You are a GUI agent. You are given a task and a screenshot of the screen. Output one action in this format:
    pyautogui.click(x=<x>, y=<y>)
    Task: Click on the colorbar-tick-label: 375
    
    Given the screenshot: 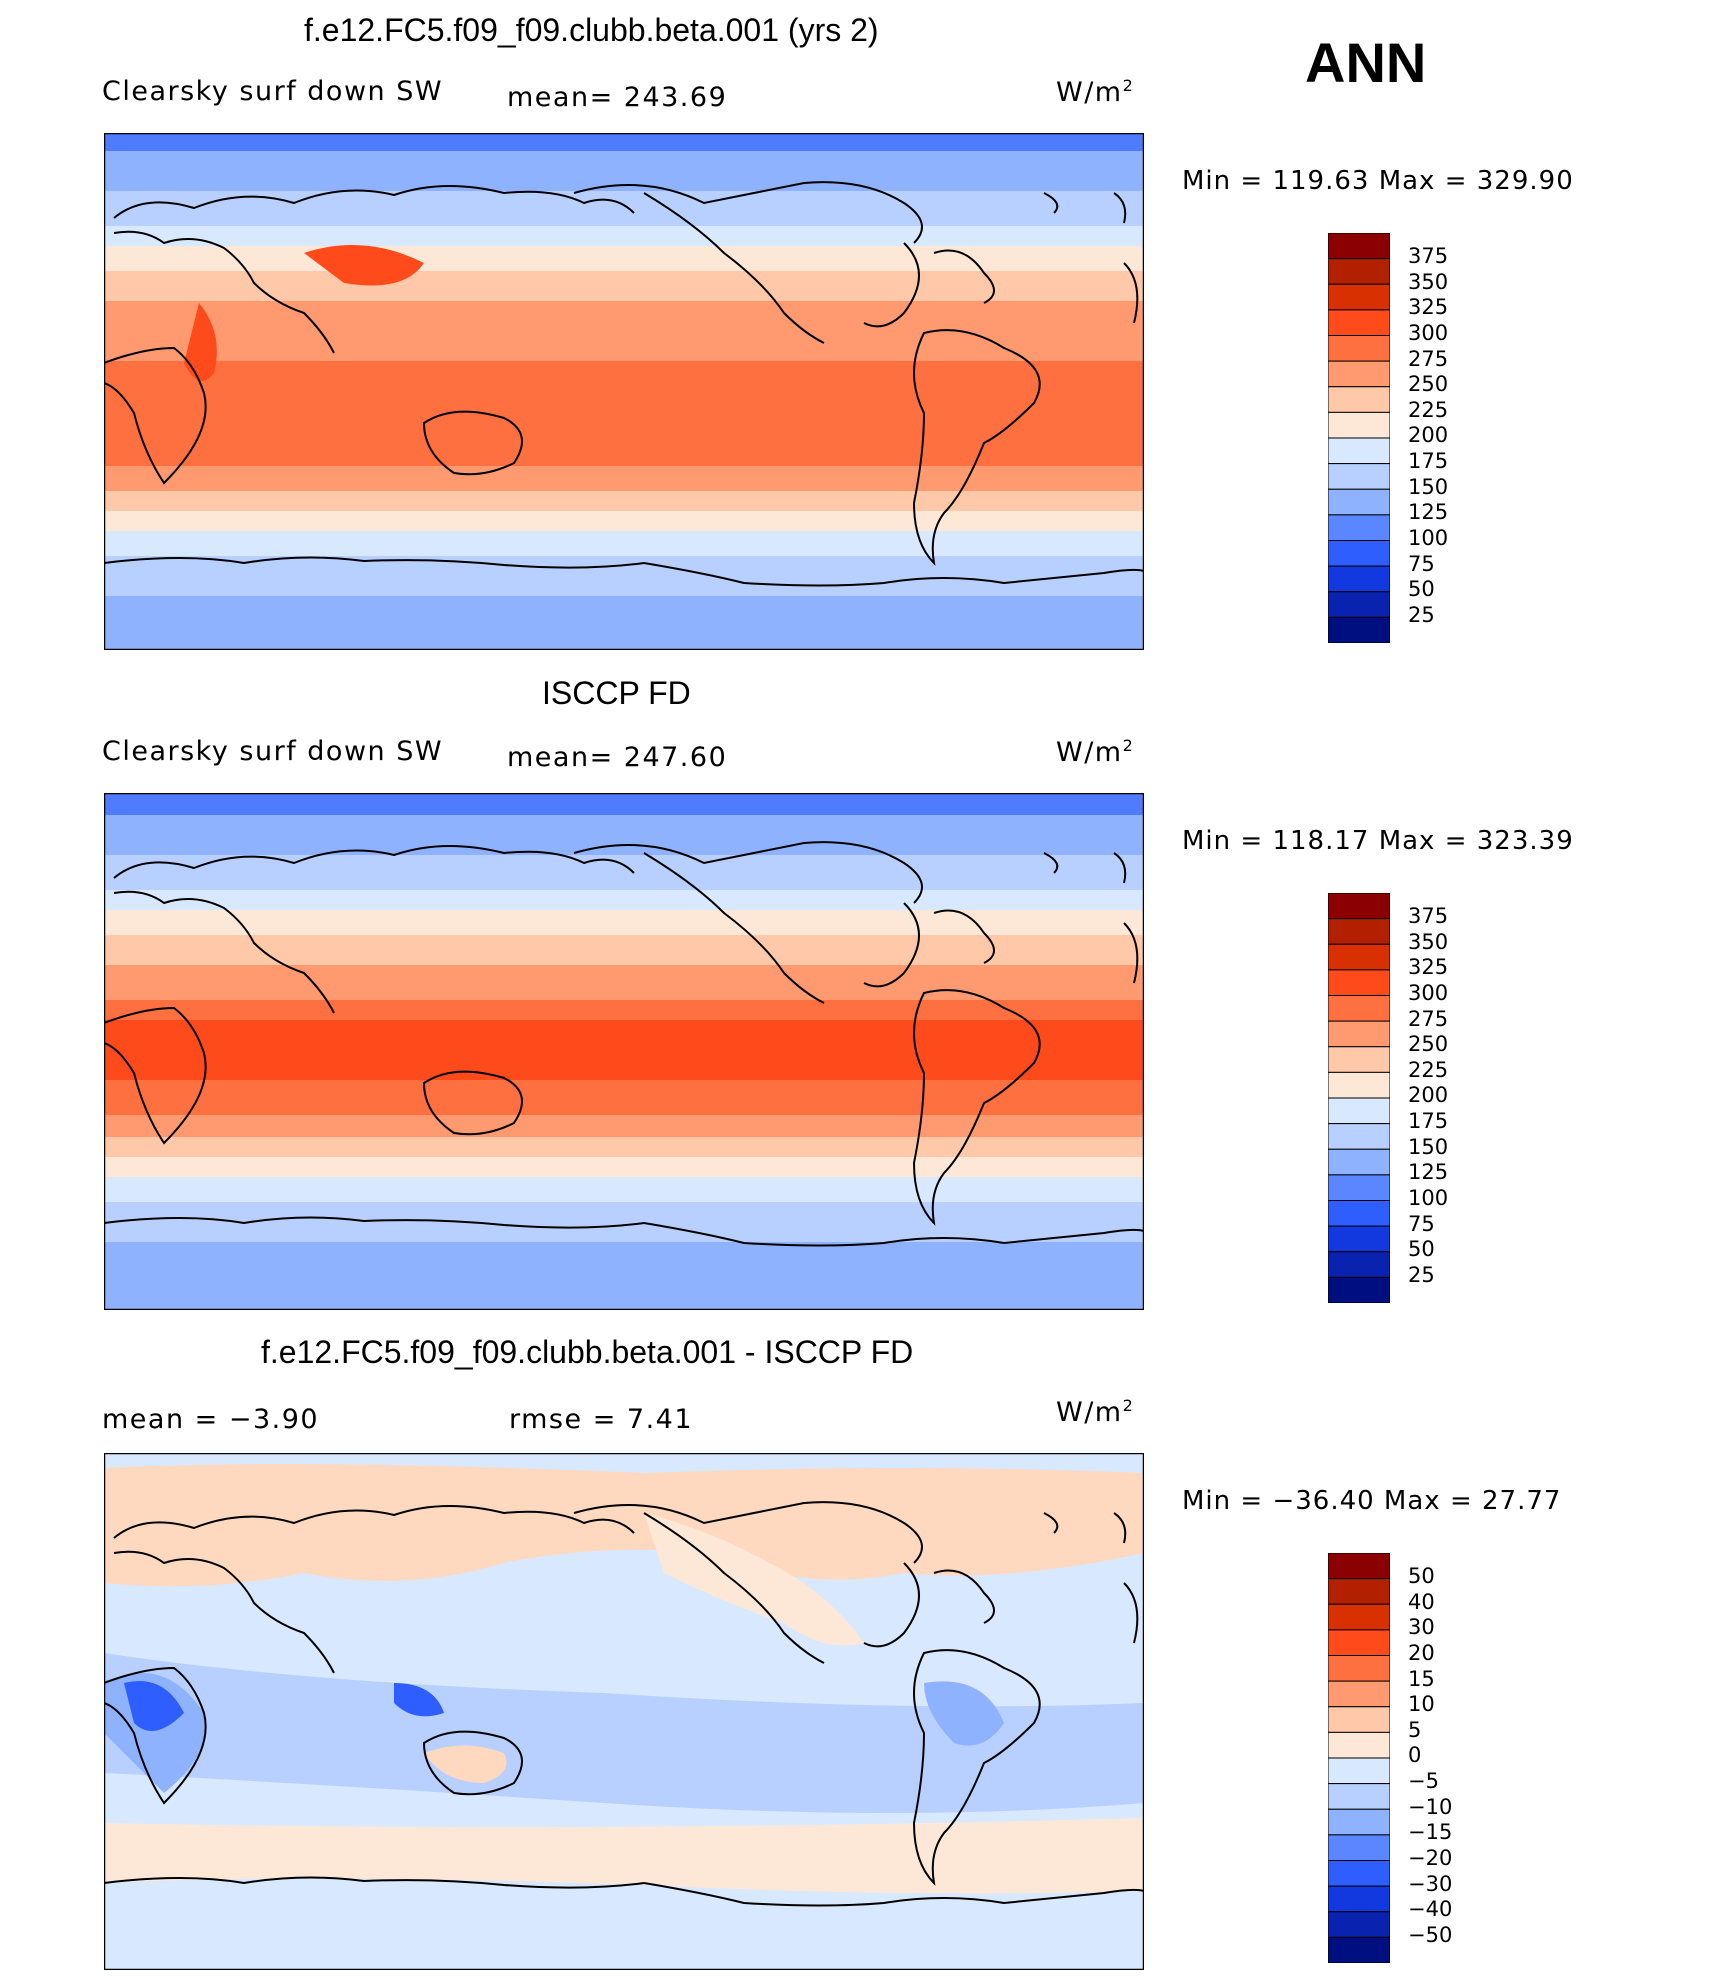 What is the action you would take?
    pyautogui.click(x=1428, y=916)
    